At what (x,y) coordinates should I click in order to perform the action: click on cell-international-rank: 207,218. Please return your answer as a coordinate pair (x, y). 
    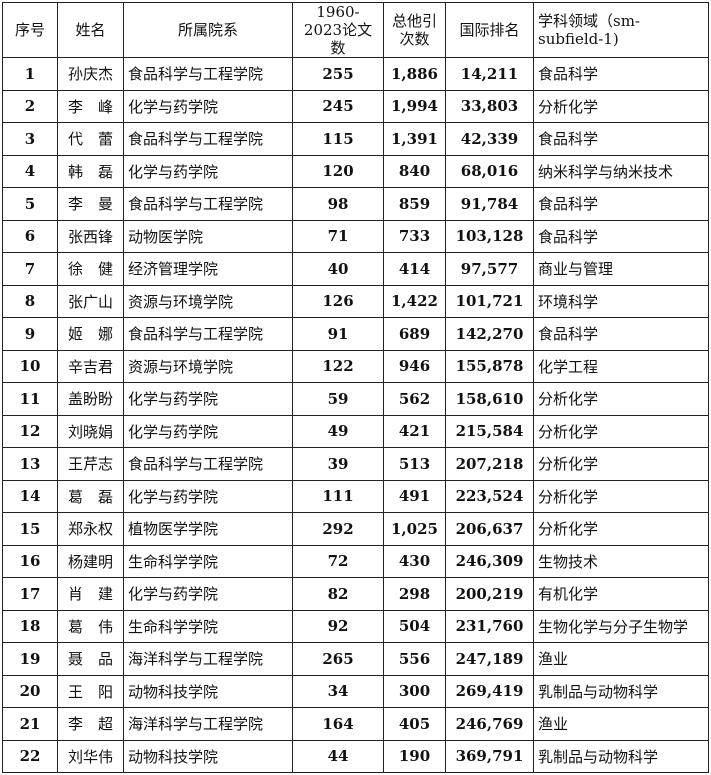
    Looking at the image, I should click on (489, 464).